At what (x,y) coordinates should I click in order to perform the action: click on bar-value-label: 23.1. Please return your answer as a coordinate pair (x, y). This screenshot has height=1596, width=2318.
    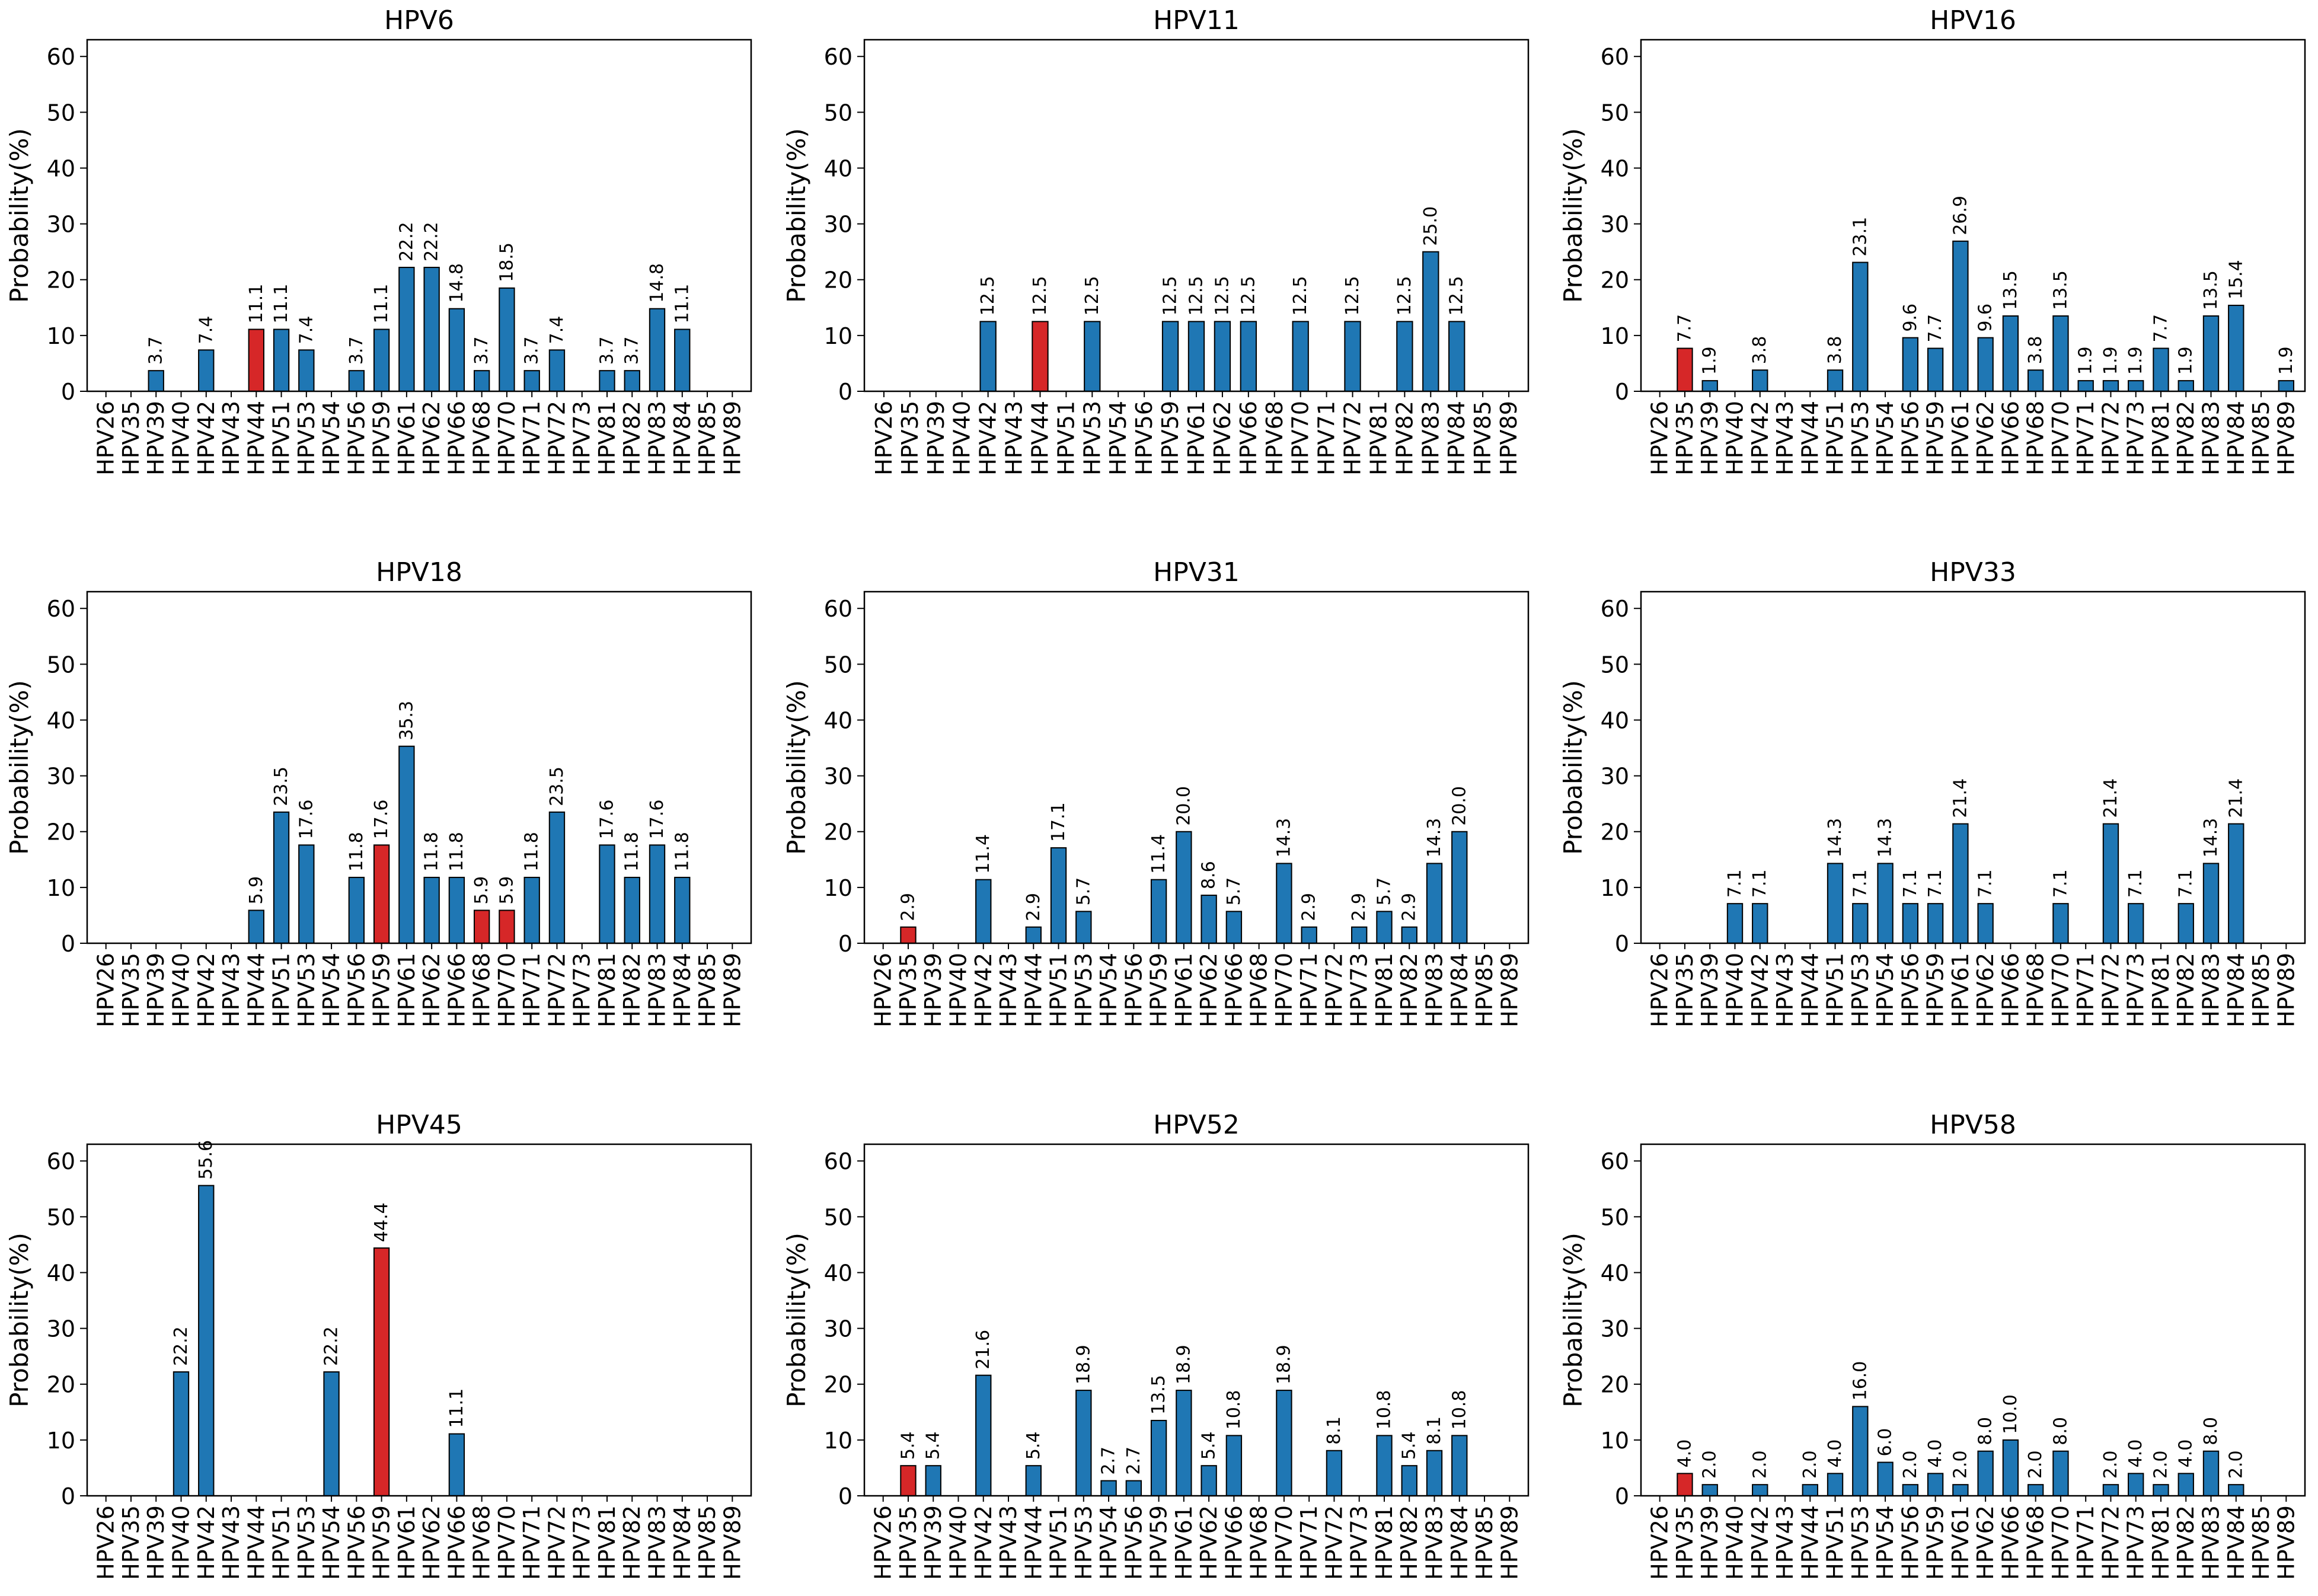
    Looking at the image, I should click on (1860, 237).